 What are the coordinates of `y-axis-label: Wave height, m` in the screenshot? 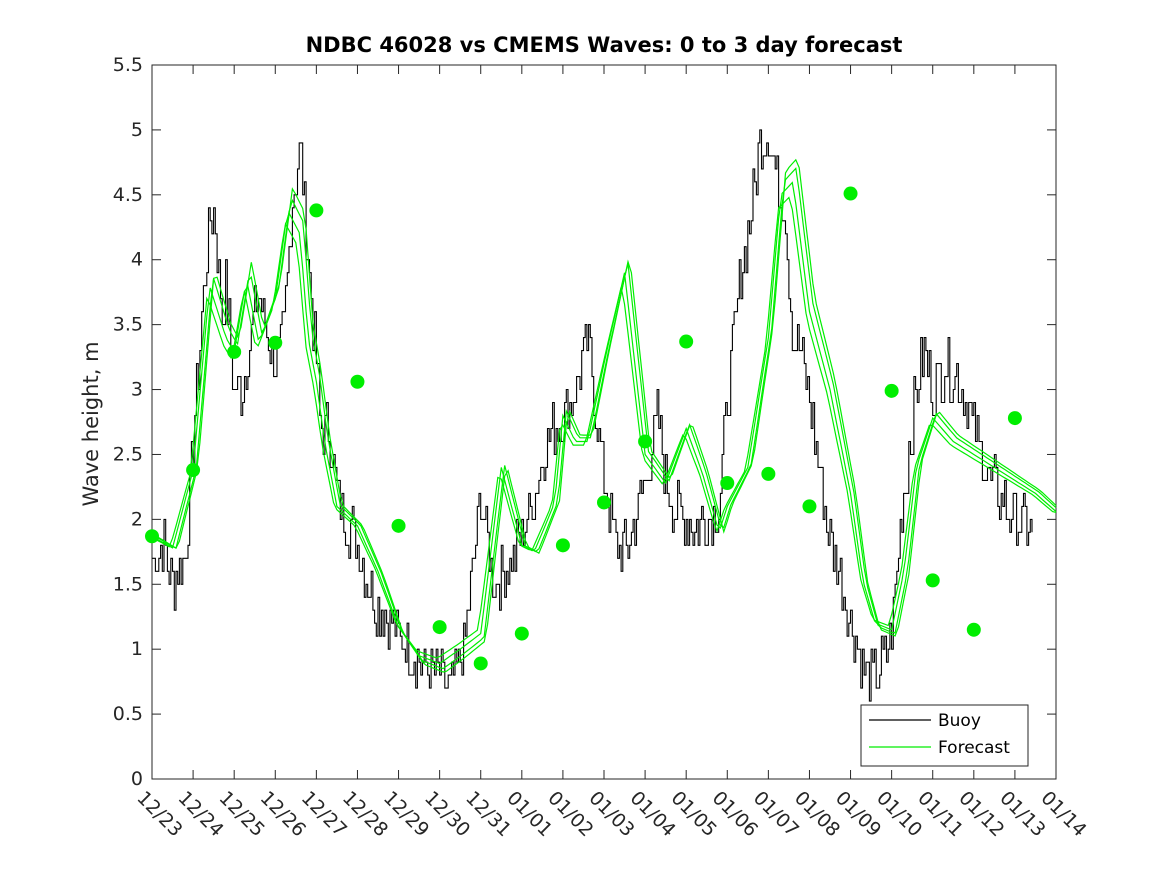 It's located at (91, 423).